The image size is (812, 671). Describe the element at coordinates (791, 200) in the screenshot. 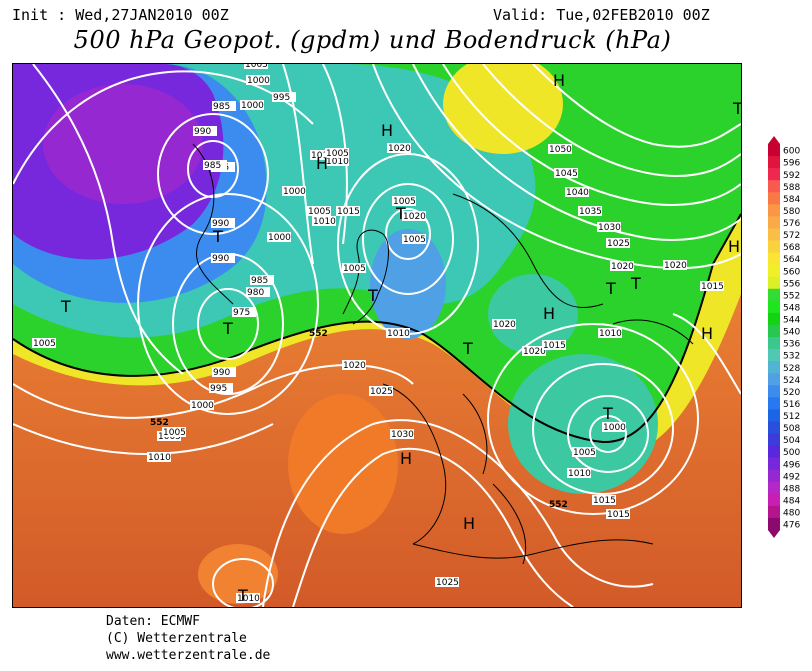

I see `colorbar-label: 584` at that location.